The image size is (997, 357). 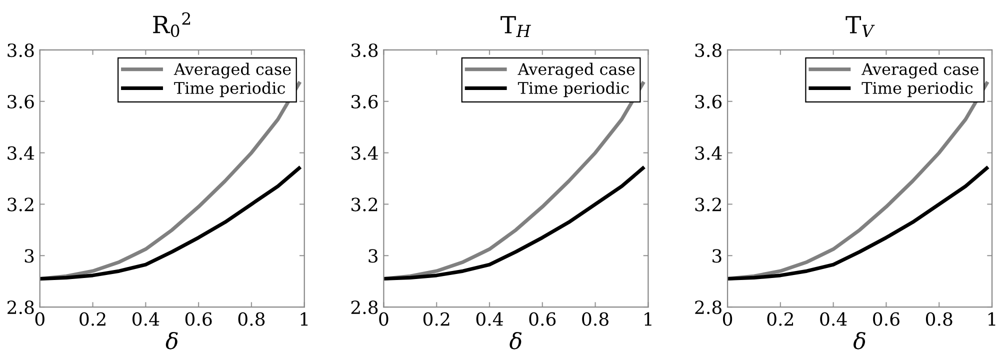 I want to click on chart-title: T$_{H}$, so click(x=516, y=26).